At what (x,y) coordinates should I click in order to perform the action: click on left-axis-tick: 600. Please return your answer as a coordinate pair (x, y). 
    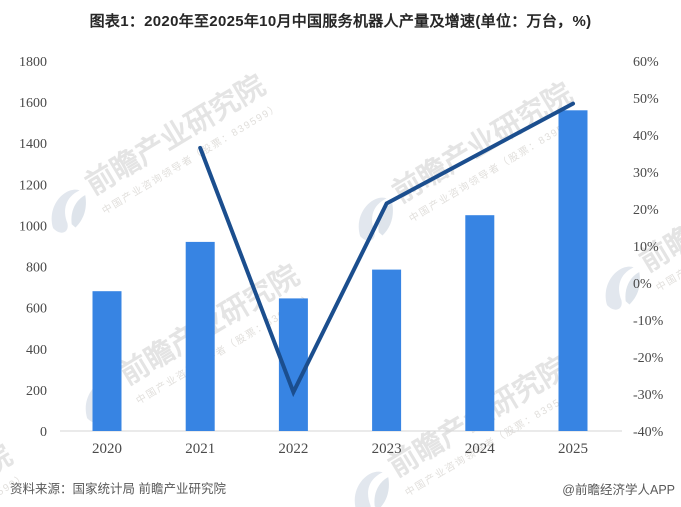
    Looking at the image, I should click on (36, 309).